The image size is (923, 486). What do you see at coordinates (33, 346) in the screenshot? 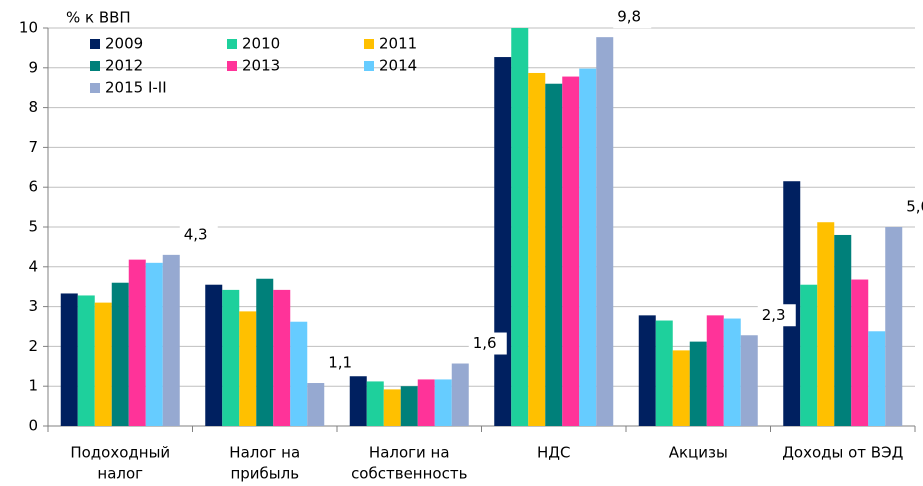
I see `y-tick-label: 2` at bounding box center [33, 346].